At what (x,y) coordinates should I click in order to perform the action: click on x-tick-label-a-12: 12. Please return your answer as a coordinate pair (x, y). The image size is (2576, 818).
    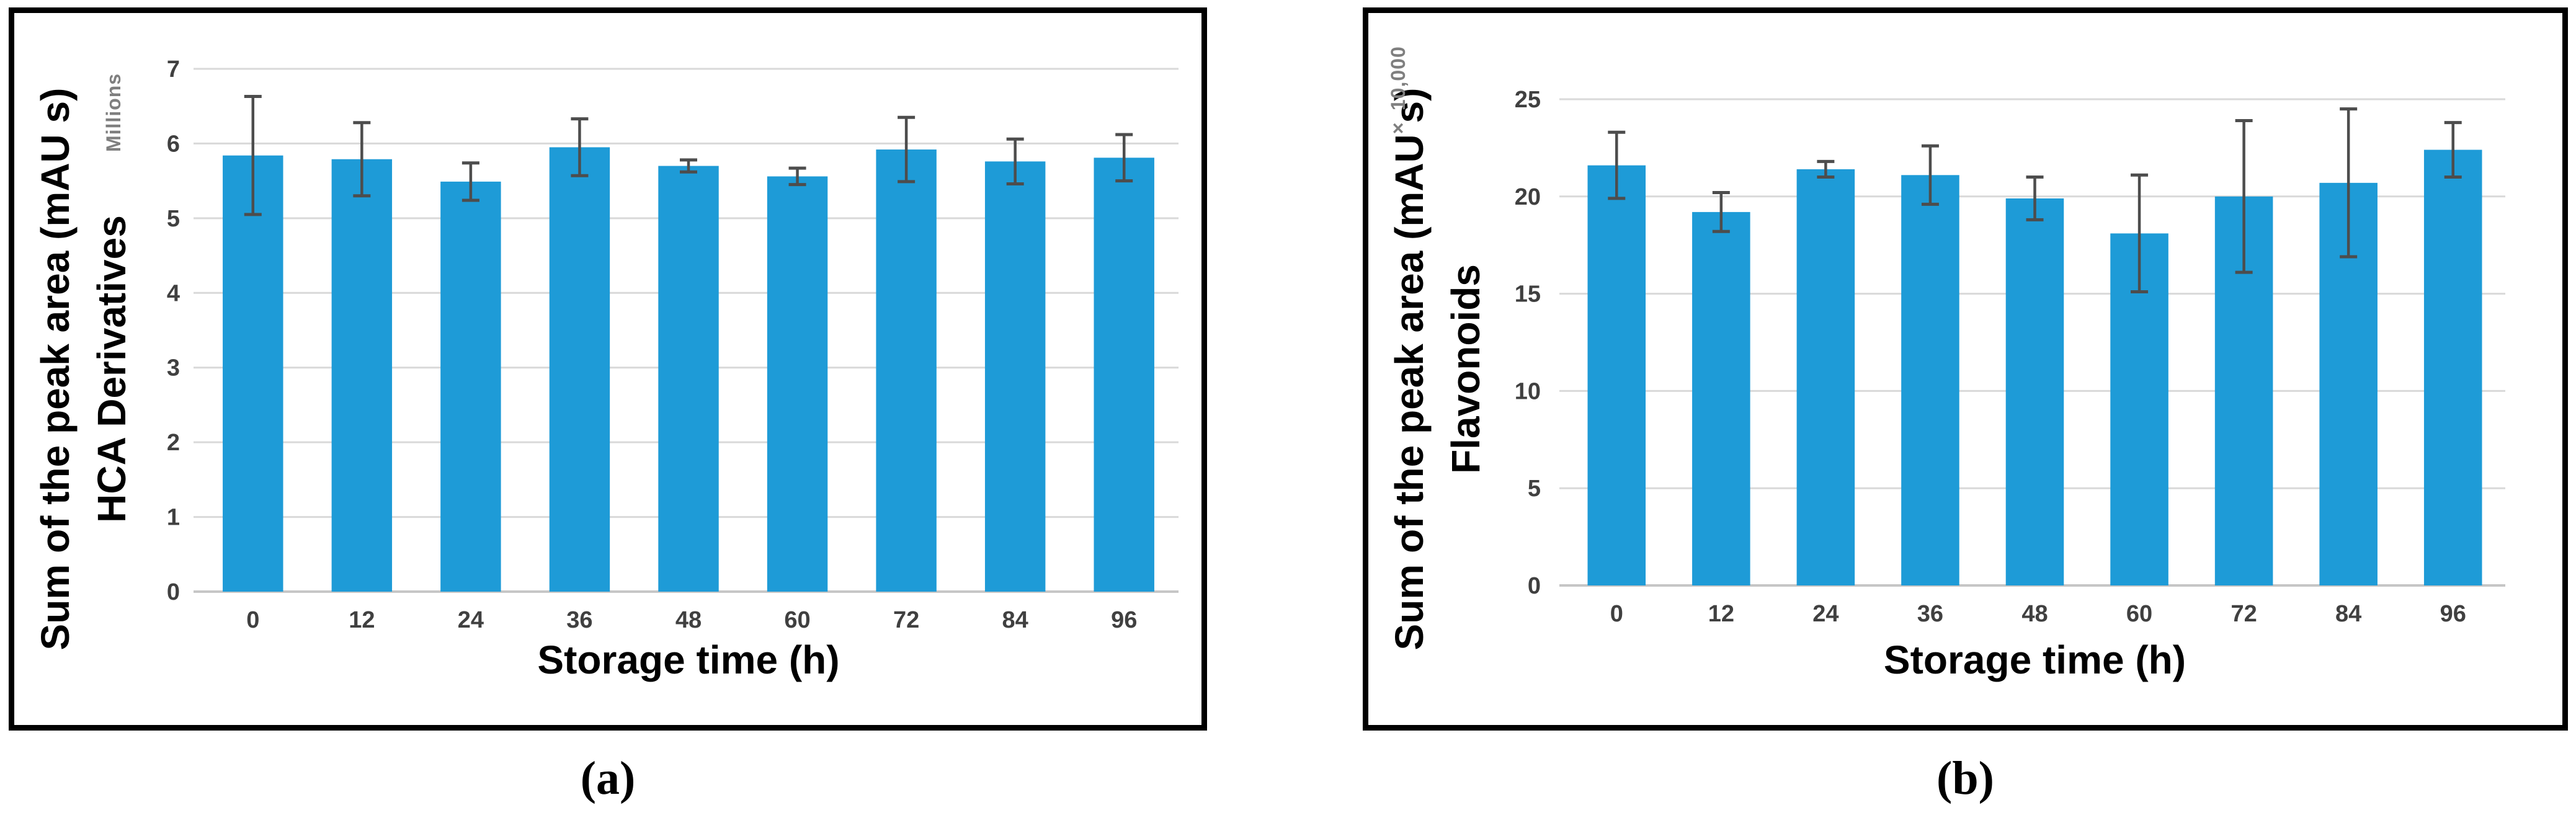
    Looking at the image, I should click on (362, 620).